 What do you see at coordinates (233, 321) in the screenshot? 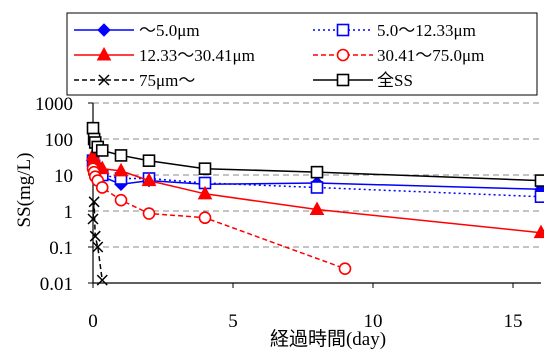
I see `x-tick-label: 5` at bounding box center [233, 321].